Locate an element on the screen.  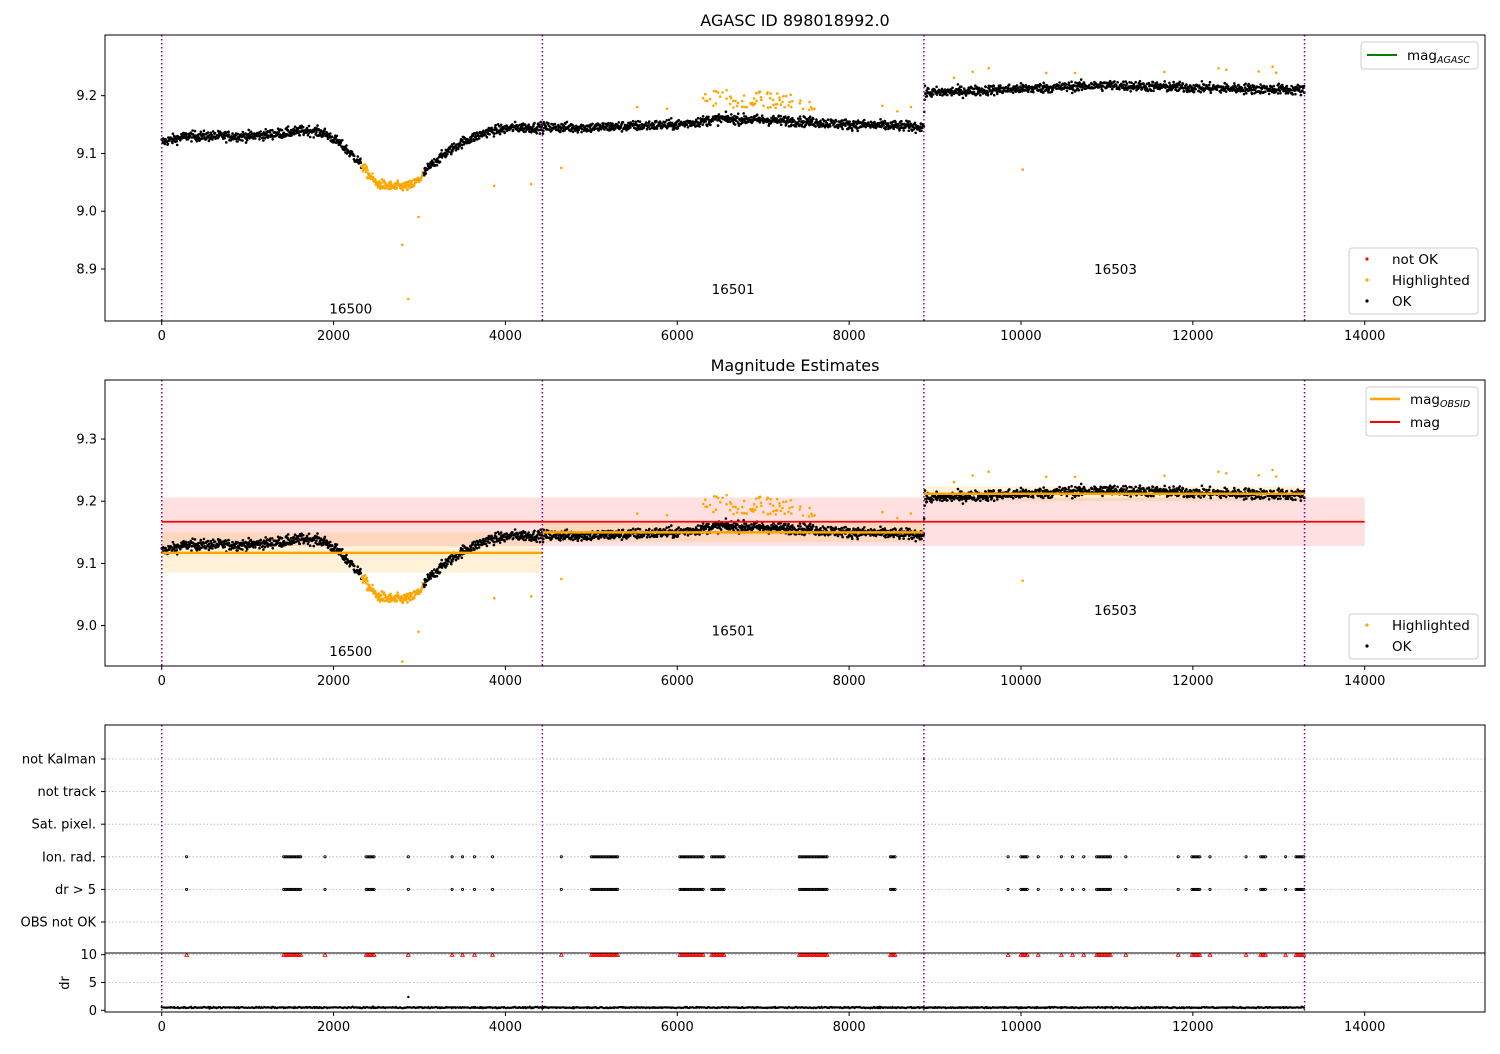
x-tick-label: 2000 is located at coordinates (333, 336).